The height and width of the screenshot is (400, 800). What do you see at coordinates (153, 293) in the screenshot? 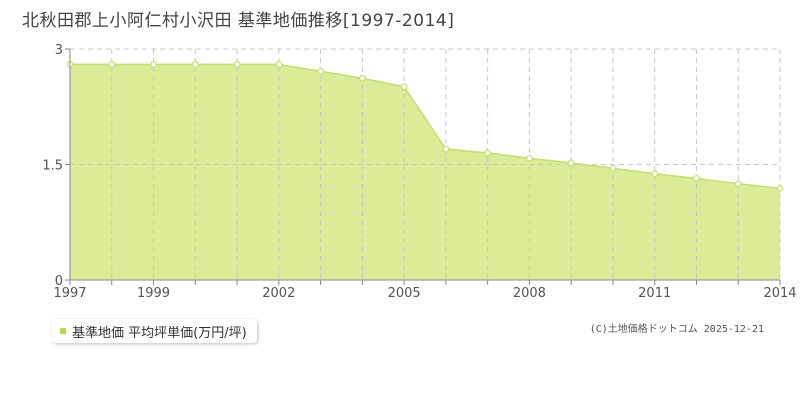
I see `x-tick-label: 1999` at bounding box center [153, 293].